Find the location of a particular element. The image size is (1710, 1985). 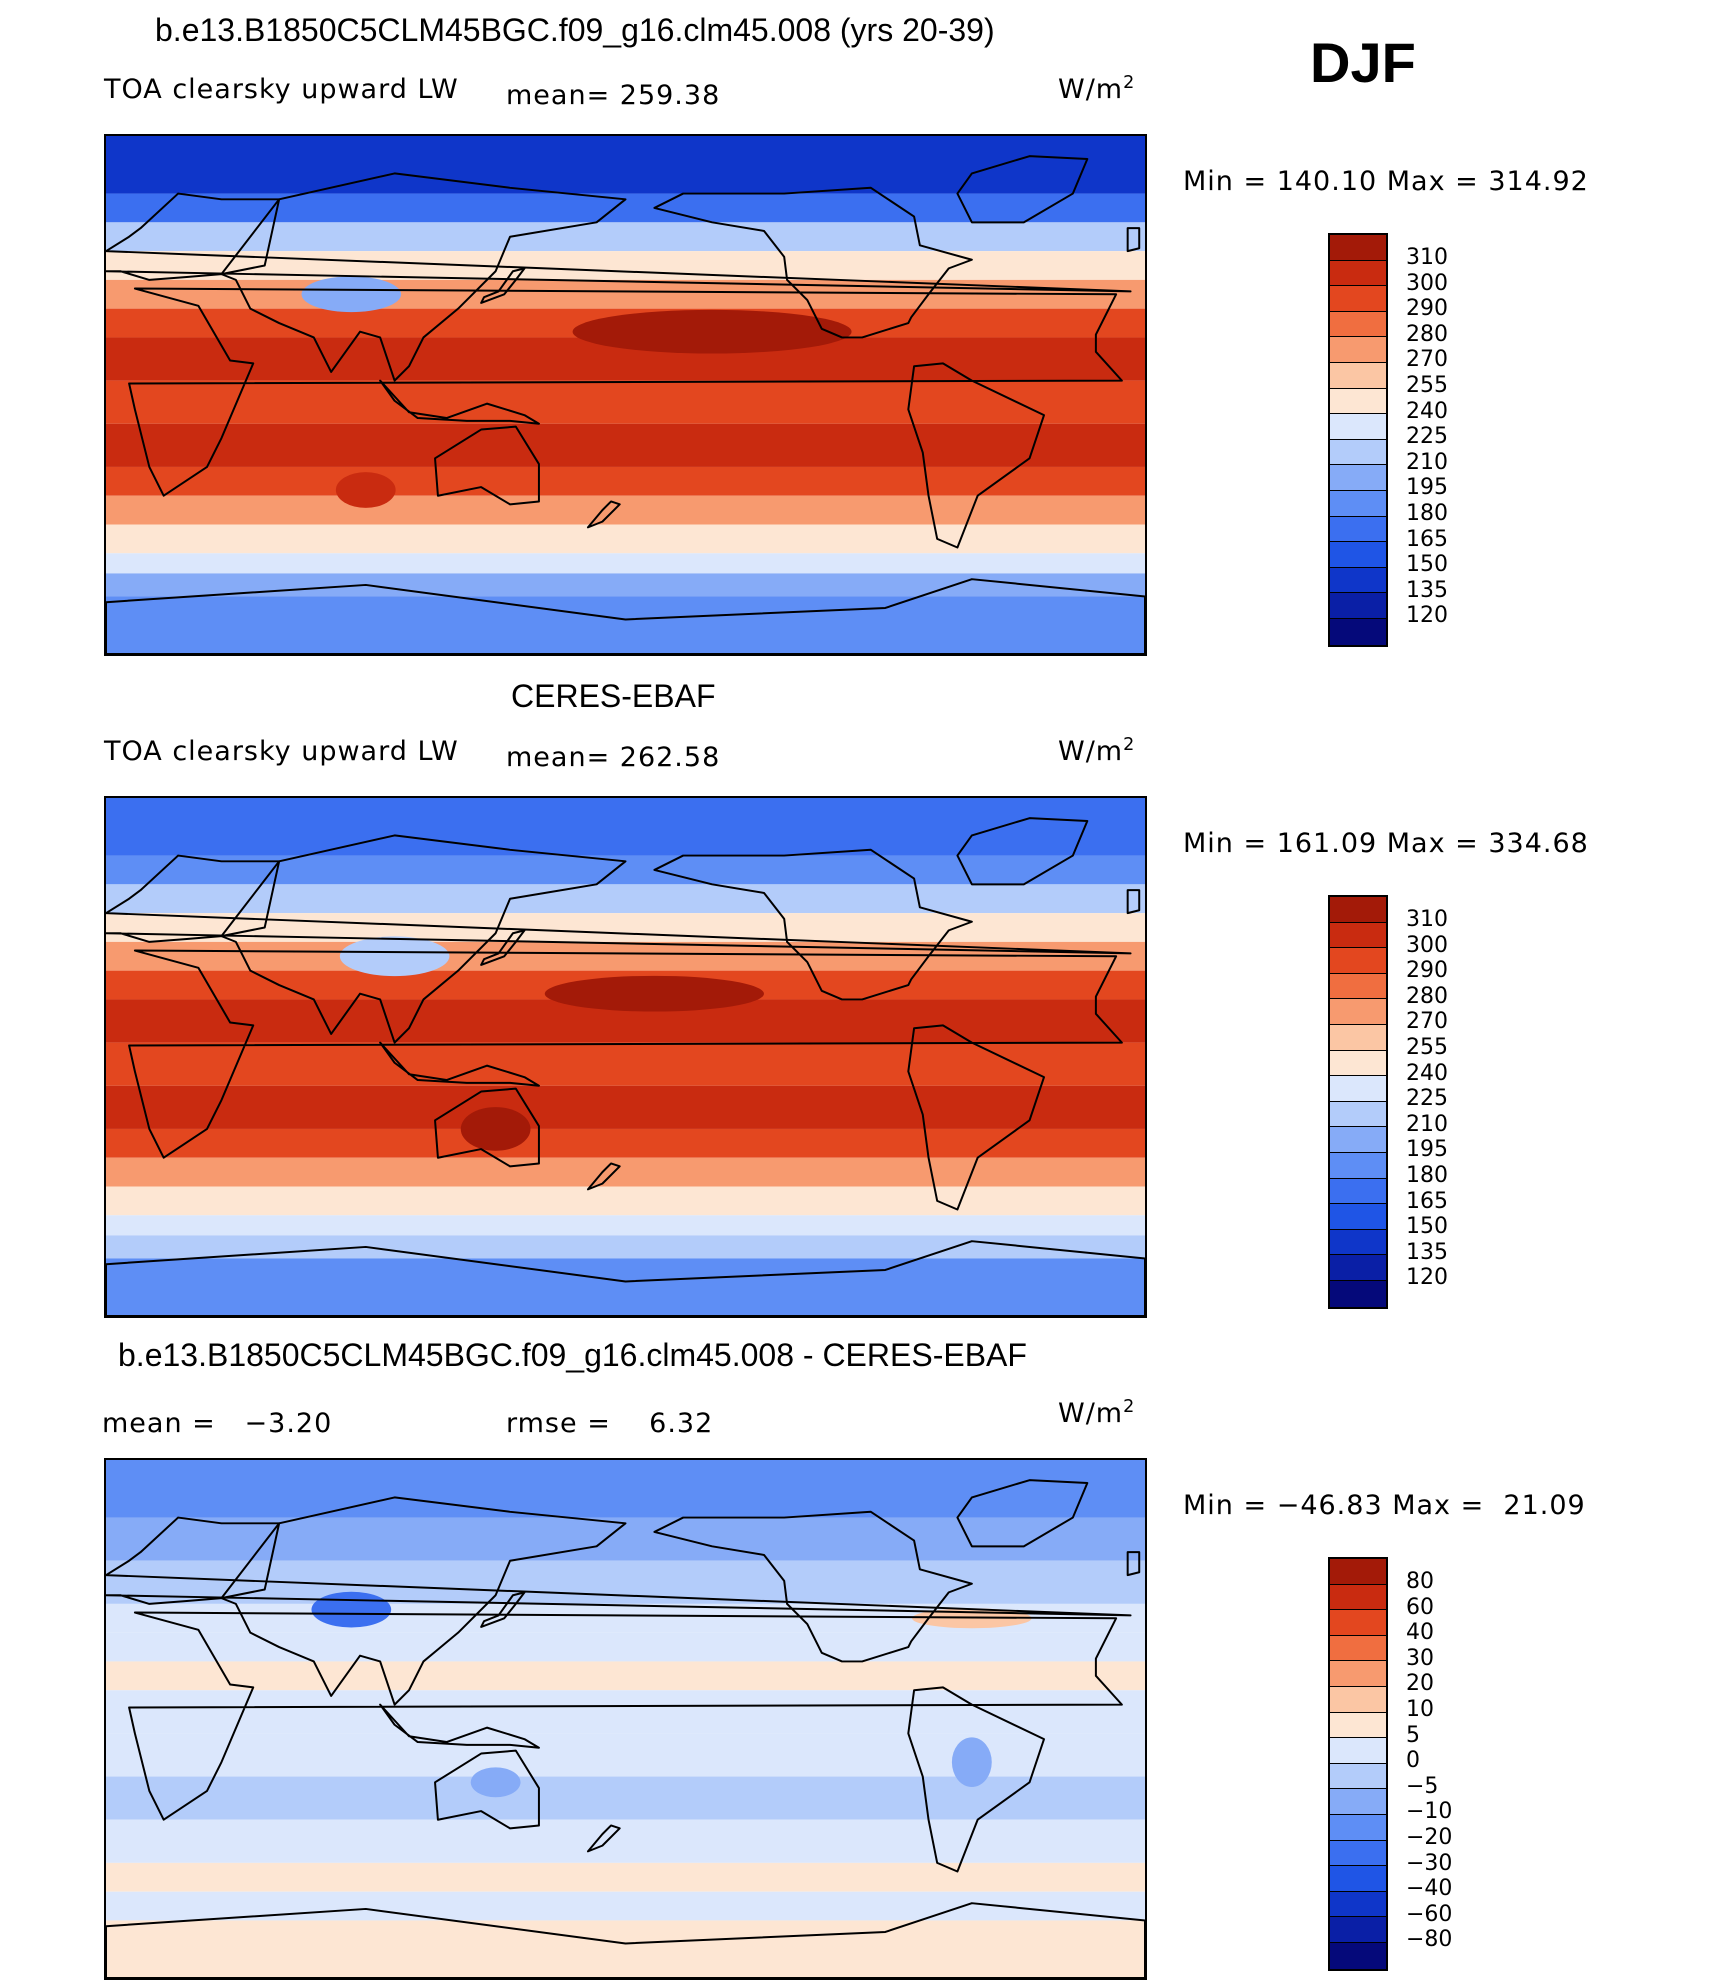

colorbar-tick-label: 0 is located at coordinates (1413, 1761).